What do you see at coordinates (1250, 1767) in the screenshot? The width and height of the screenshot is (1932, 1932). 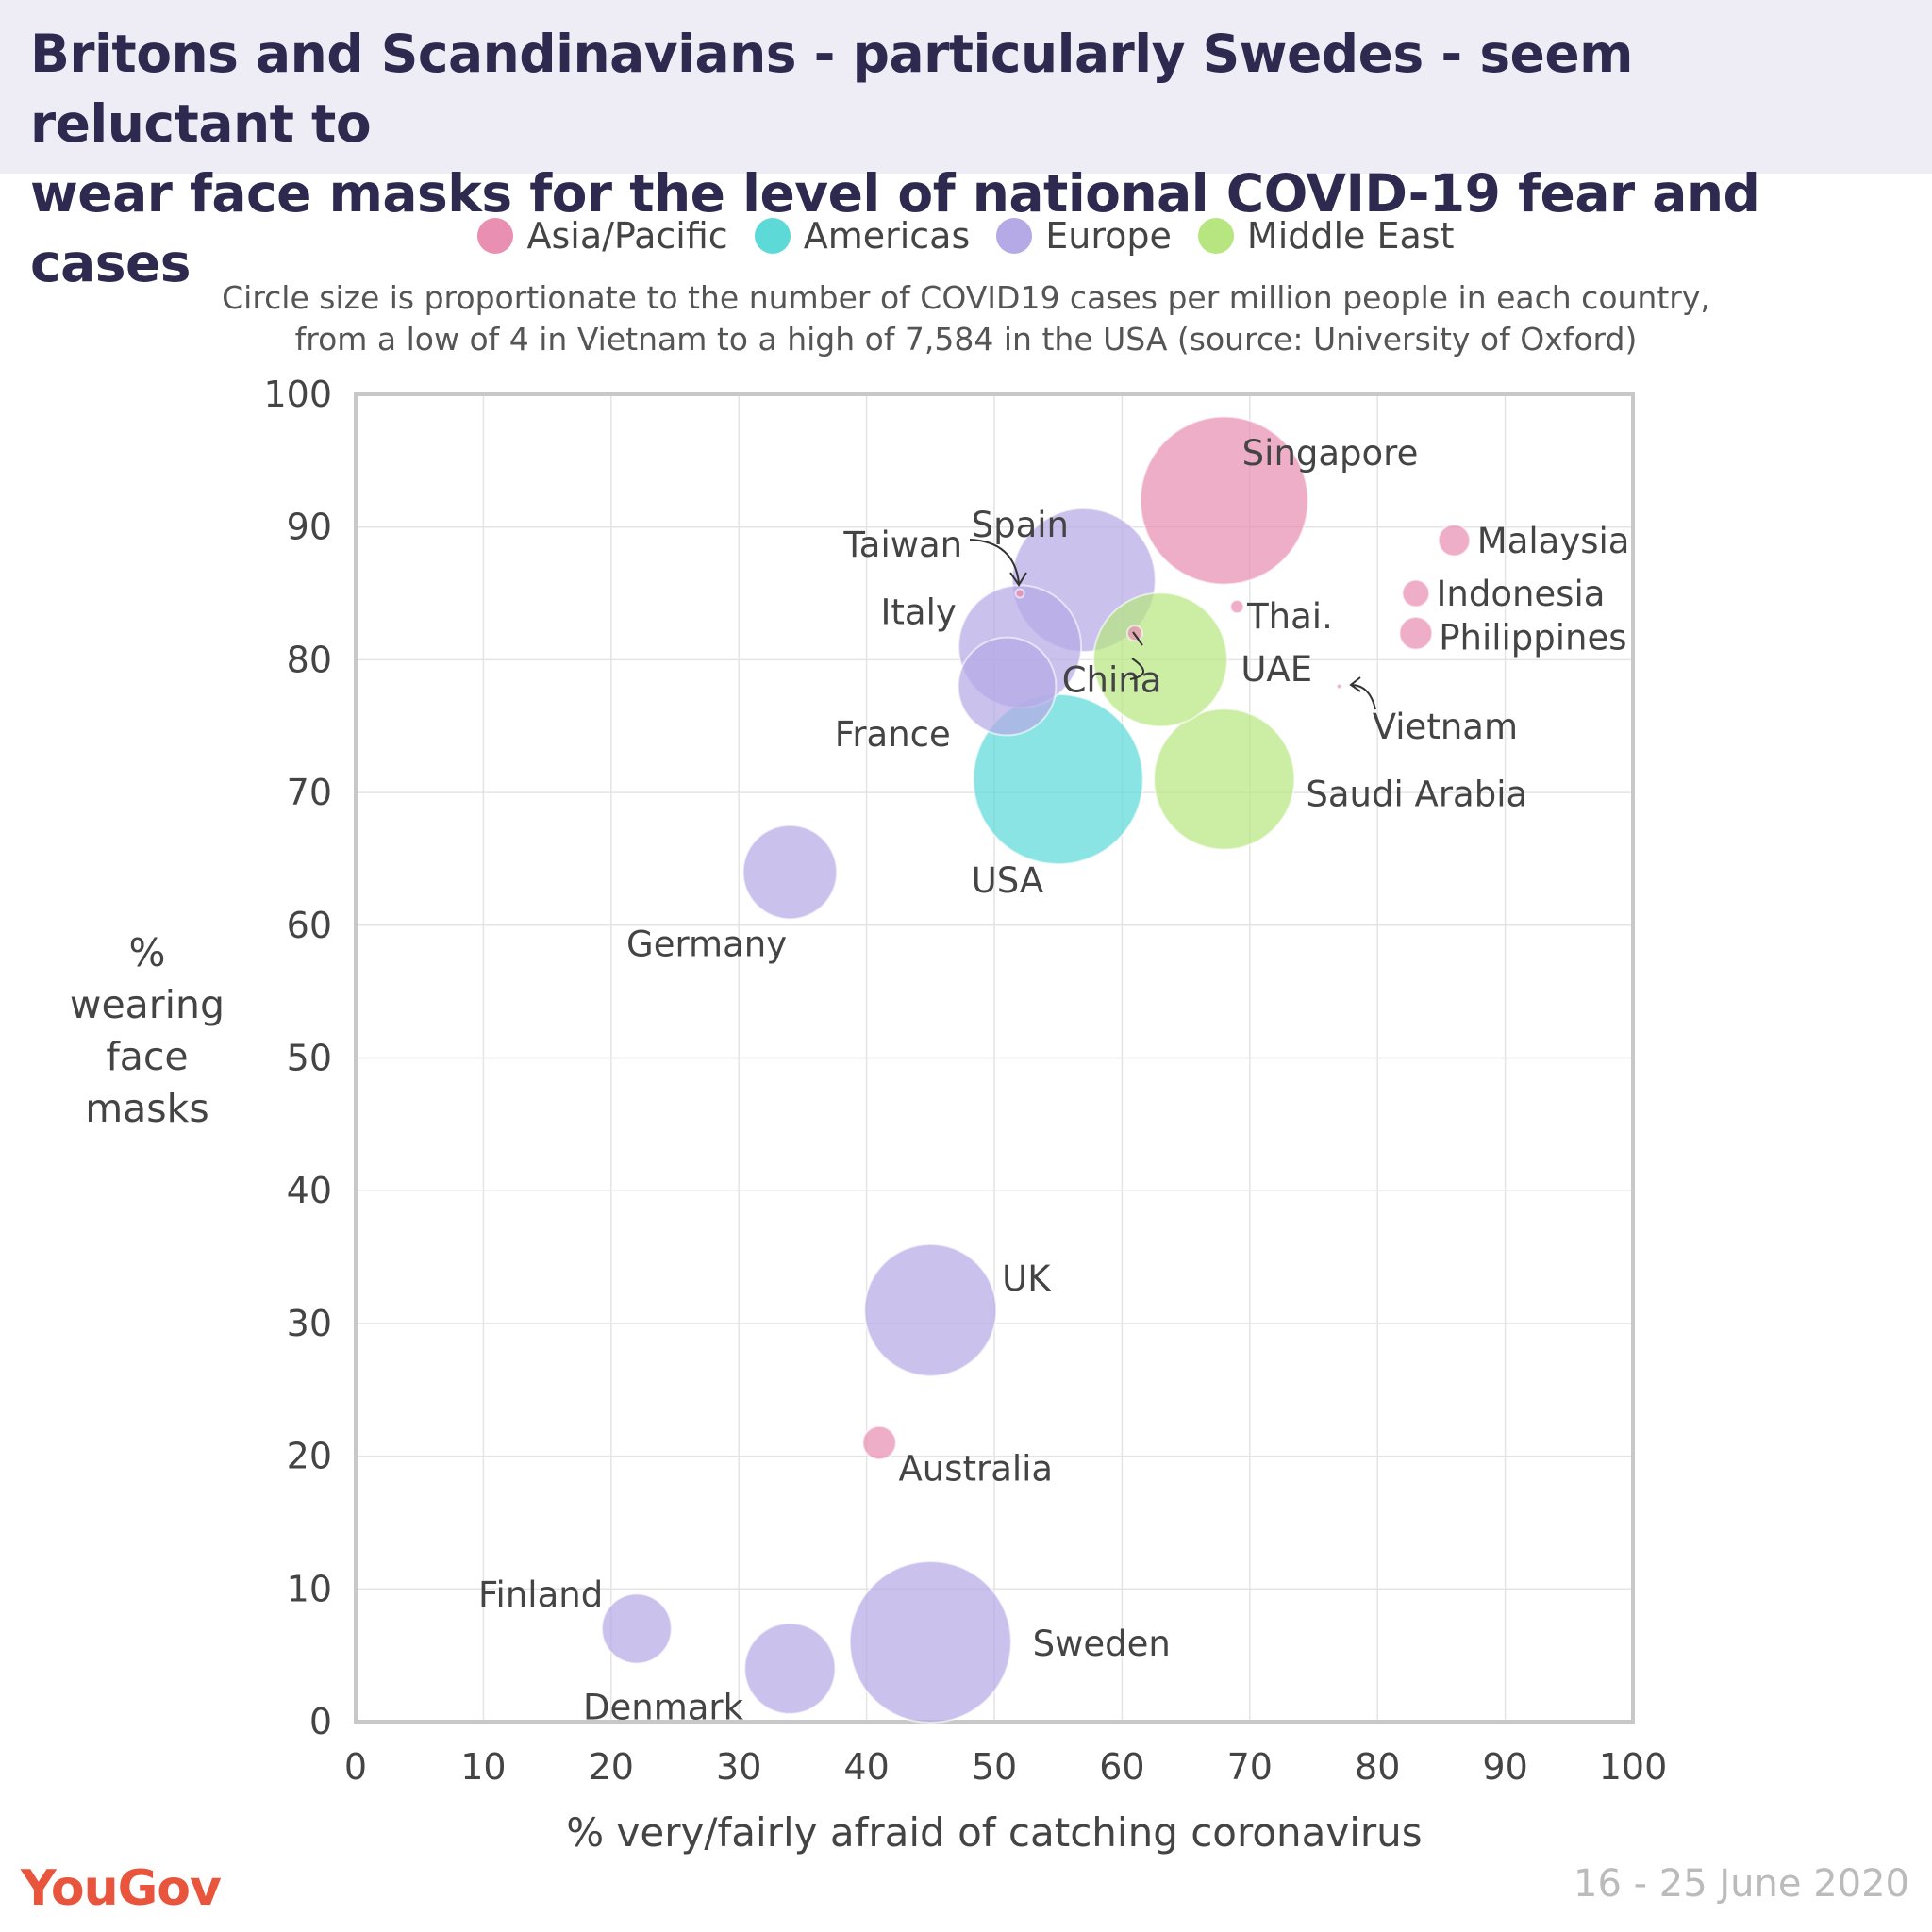 I see `x-tick-label: 70` at bounding box center [1250, 1767].